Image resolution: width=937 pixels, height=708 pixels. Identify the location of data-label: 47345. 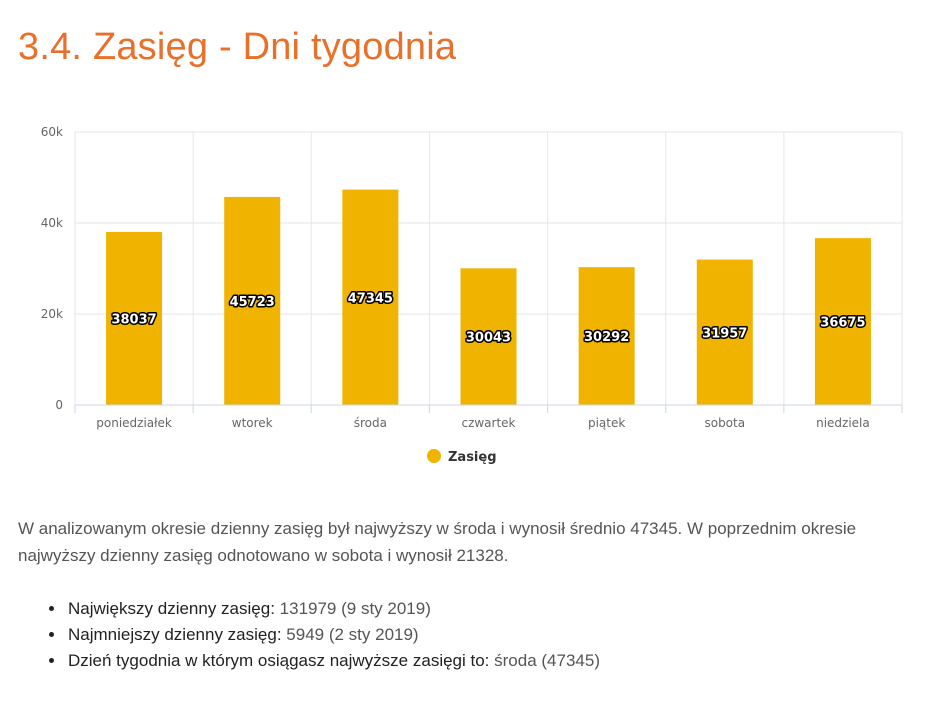
(370, 298).